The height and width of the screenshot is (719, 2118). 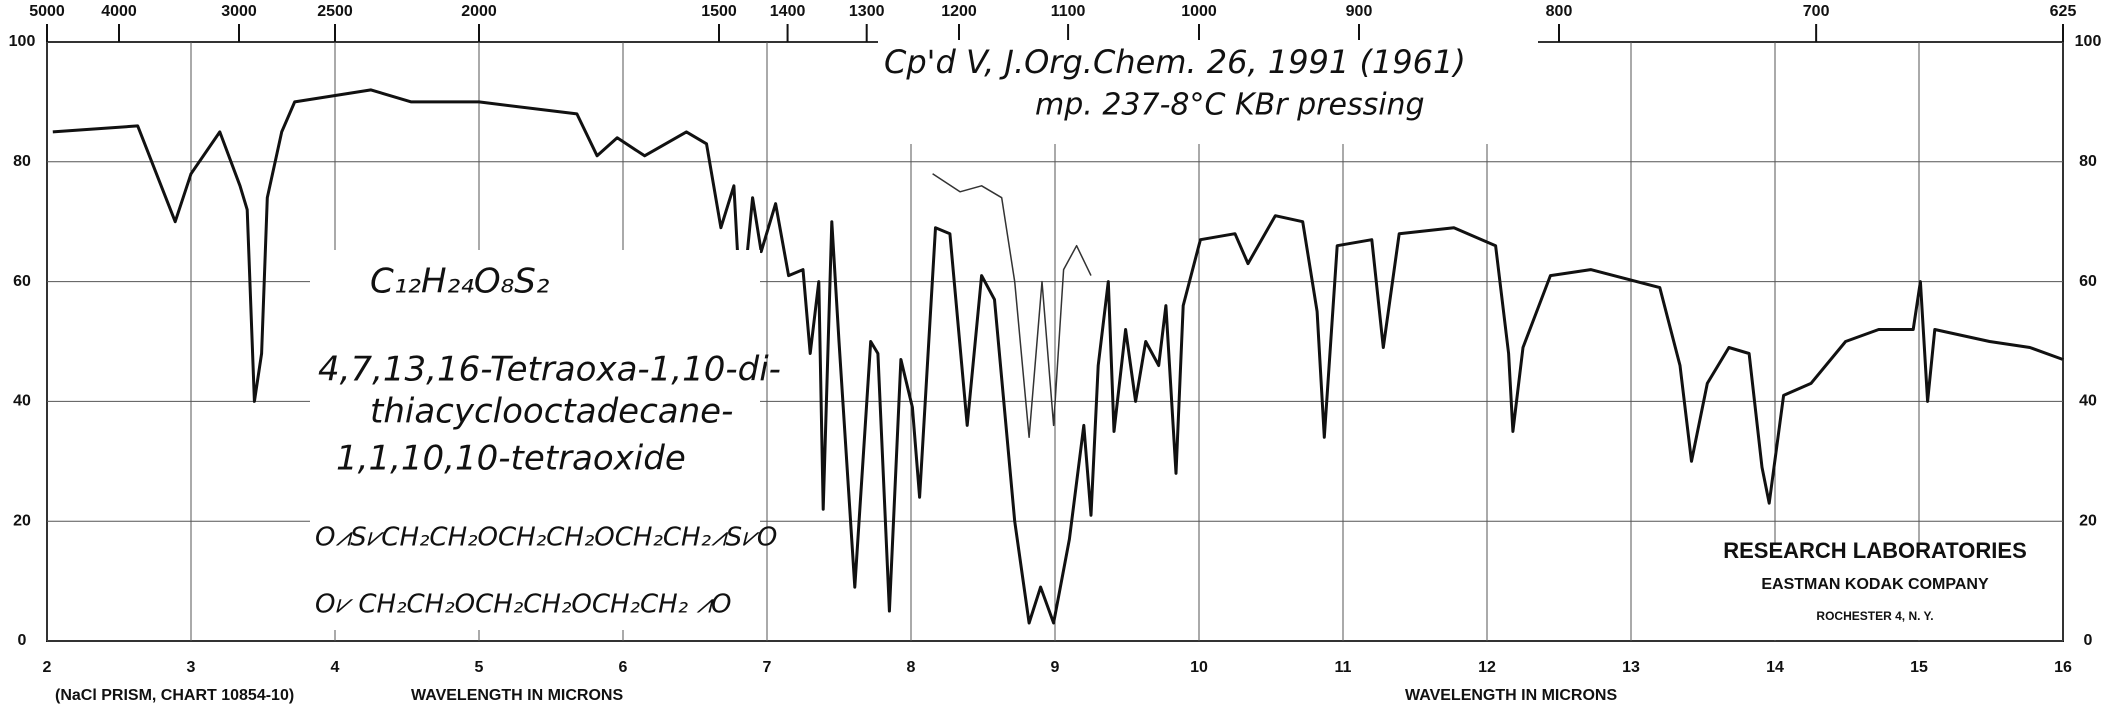 I want to click on y-tick-label-right: 100, so click(x=2088, y=41).